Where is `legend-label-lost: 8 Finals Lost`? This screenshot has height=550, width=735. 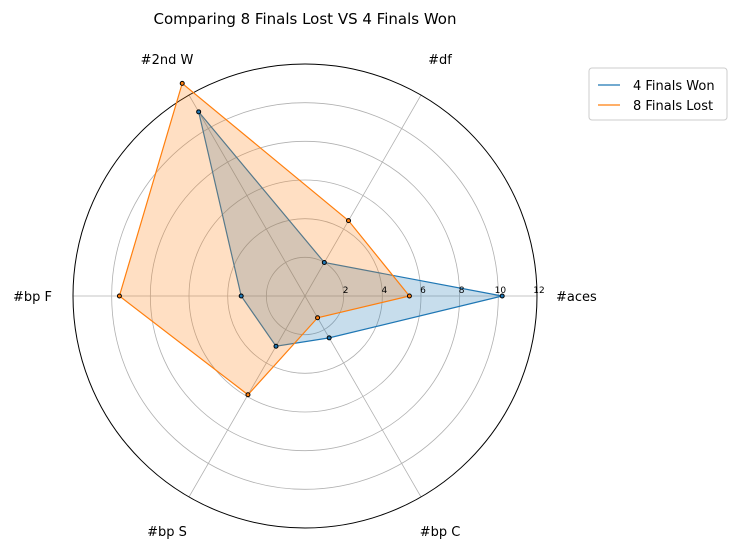 legend-label-lost: 8 Finals Lost is located at coordinates (673, 106).